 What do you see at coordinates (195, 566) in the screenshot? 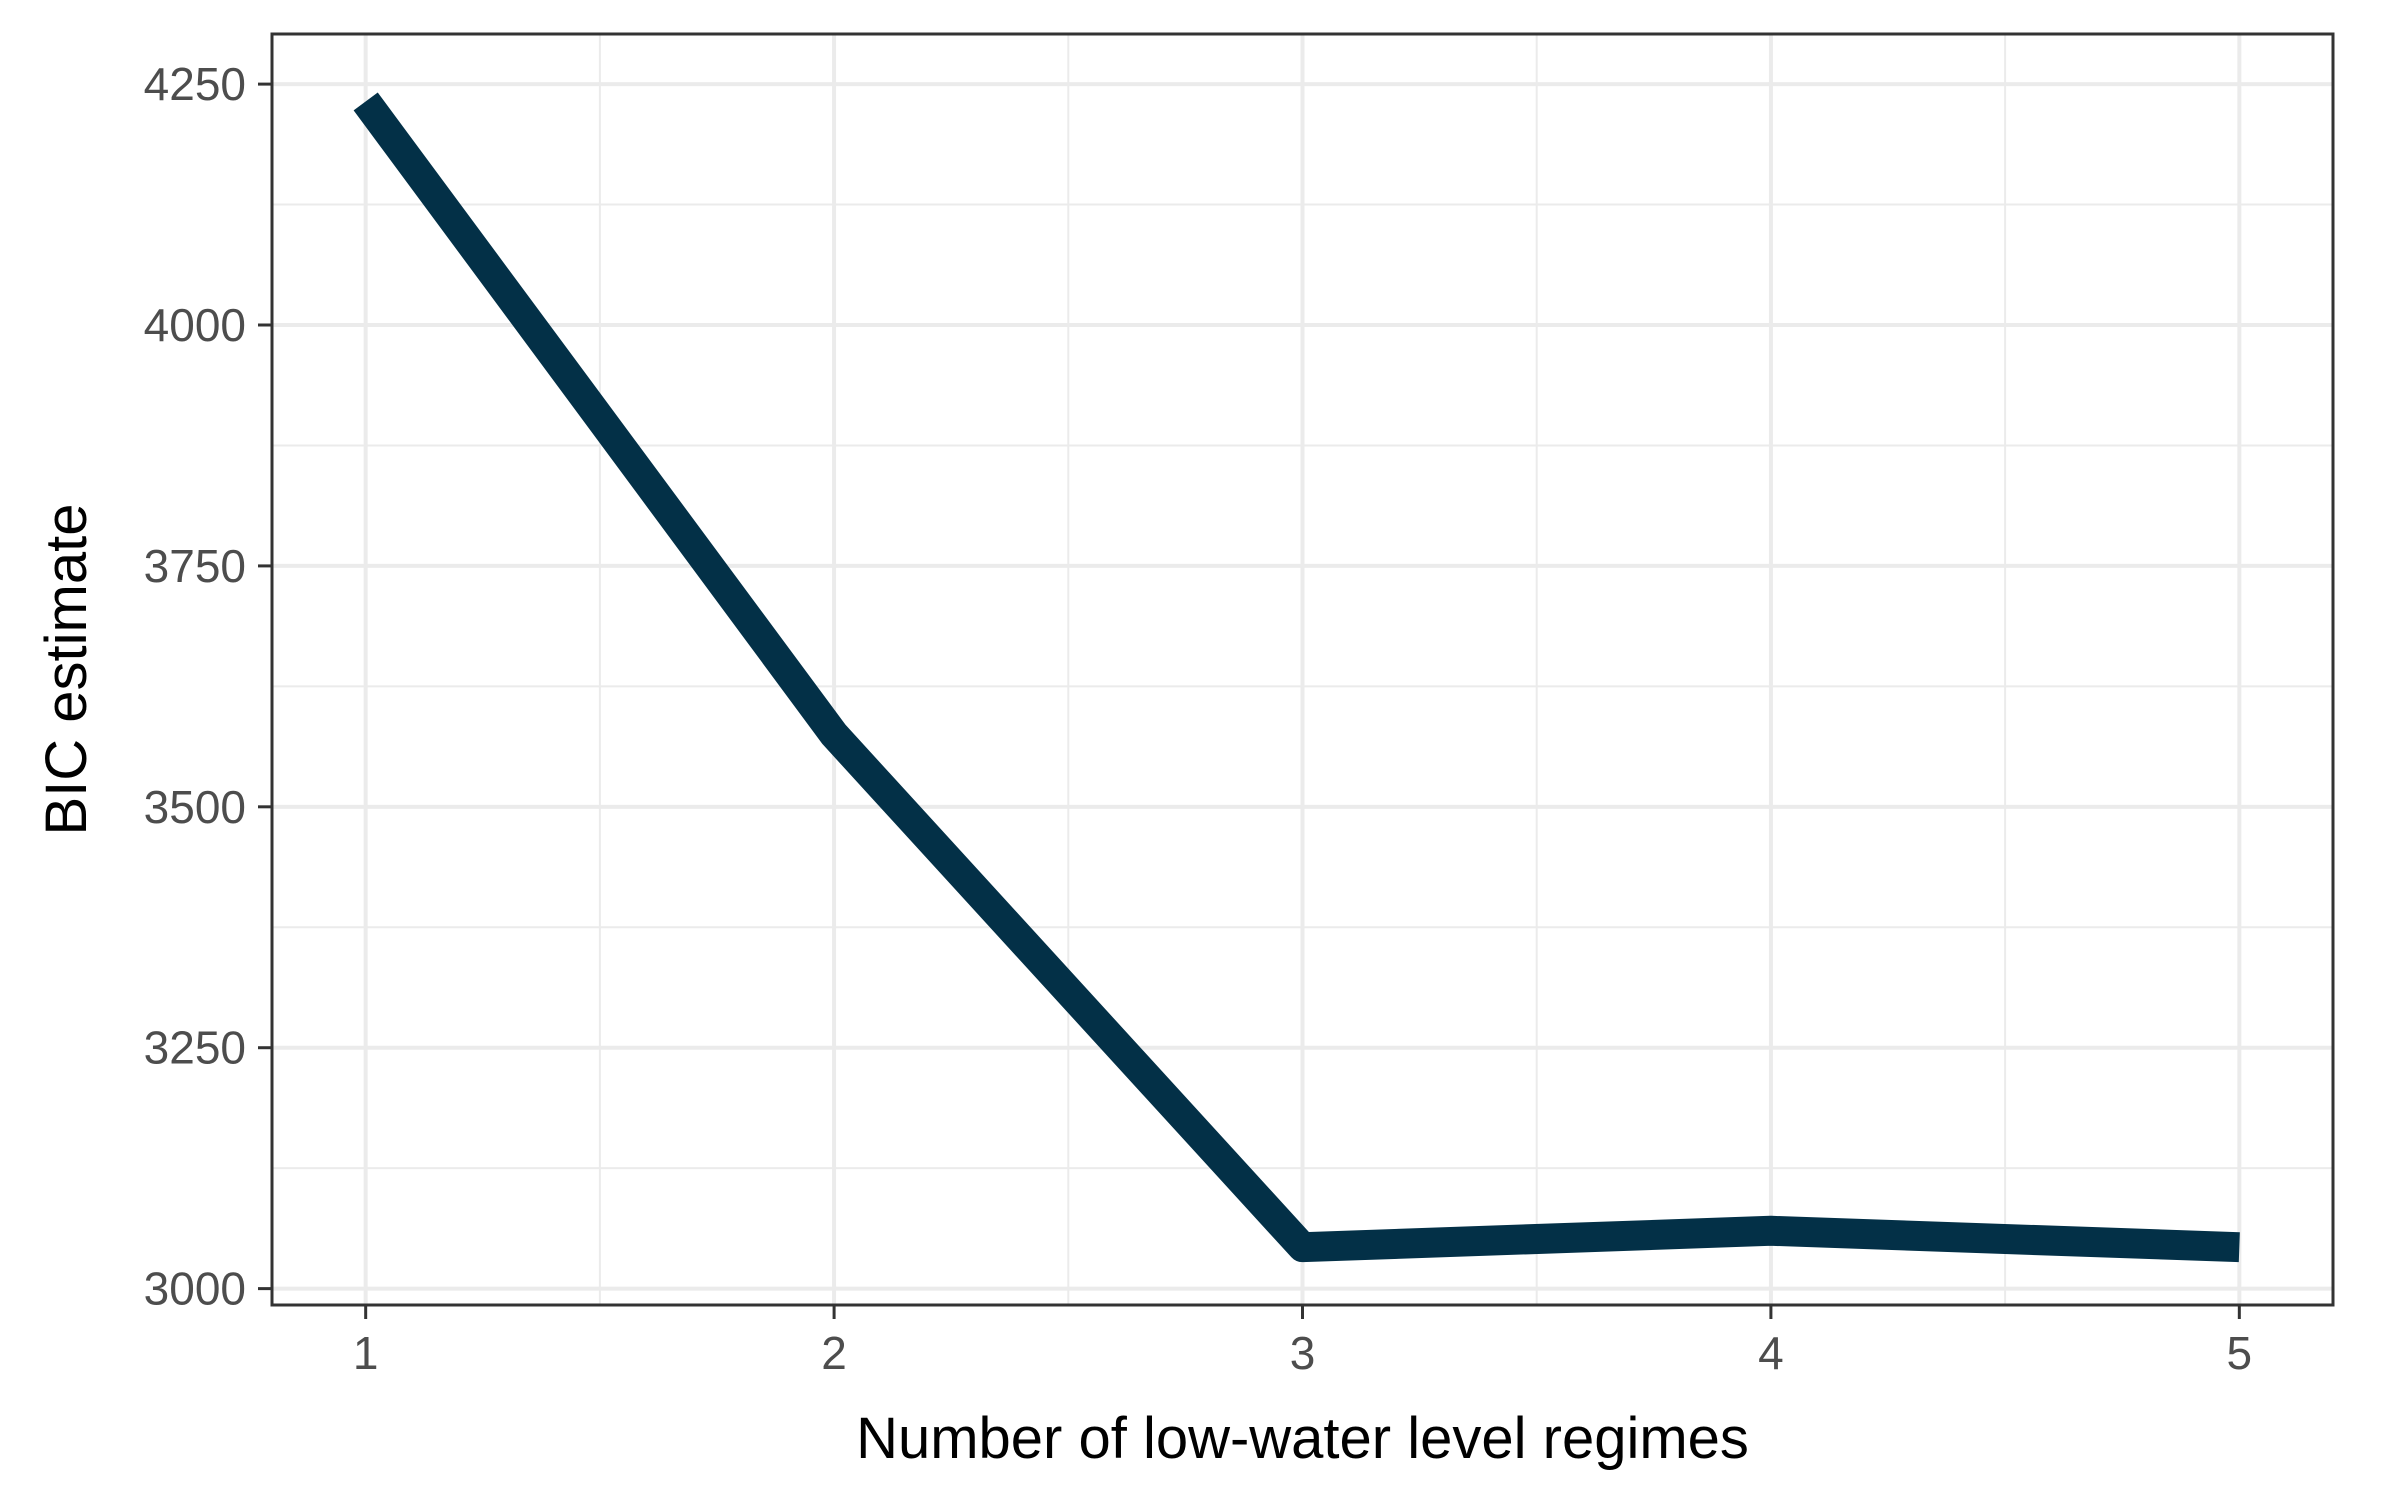
I see `y-tick-label: 3750` at bounding box center [195, 566].